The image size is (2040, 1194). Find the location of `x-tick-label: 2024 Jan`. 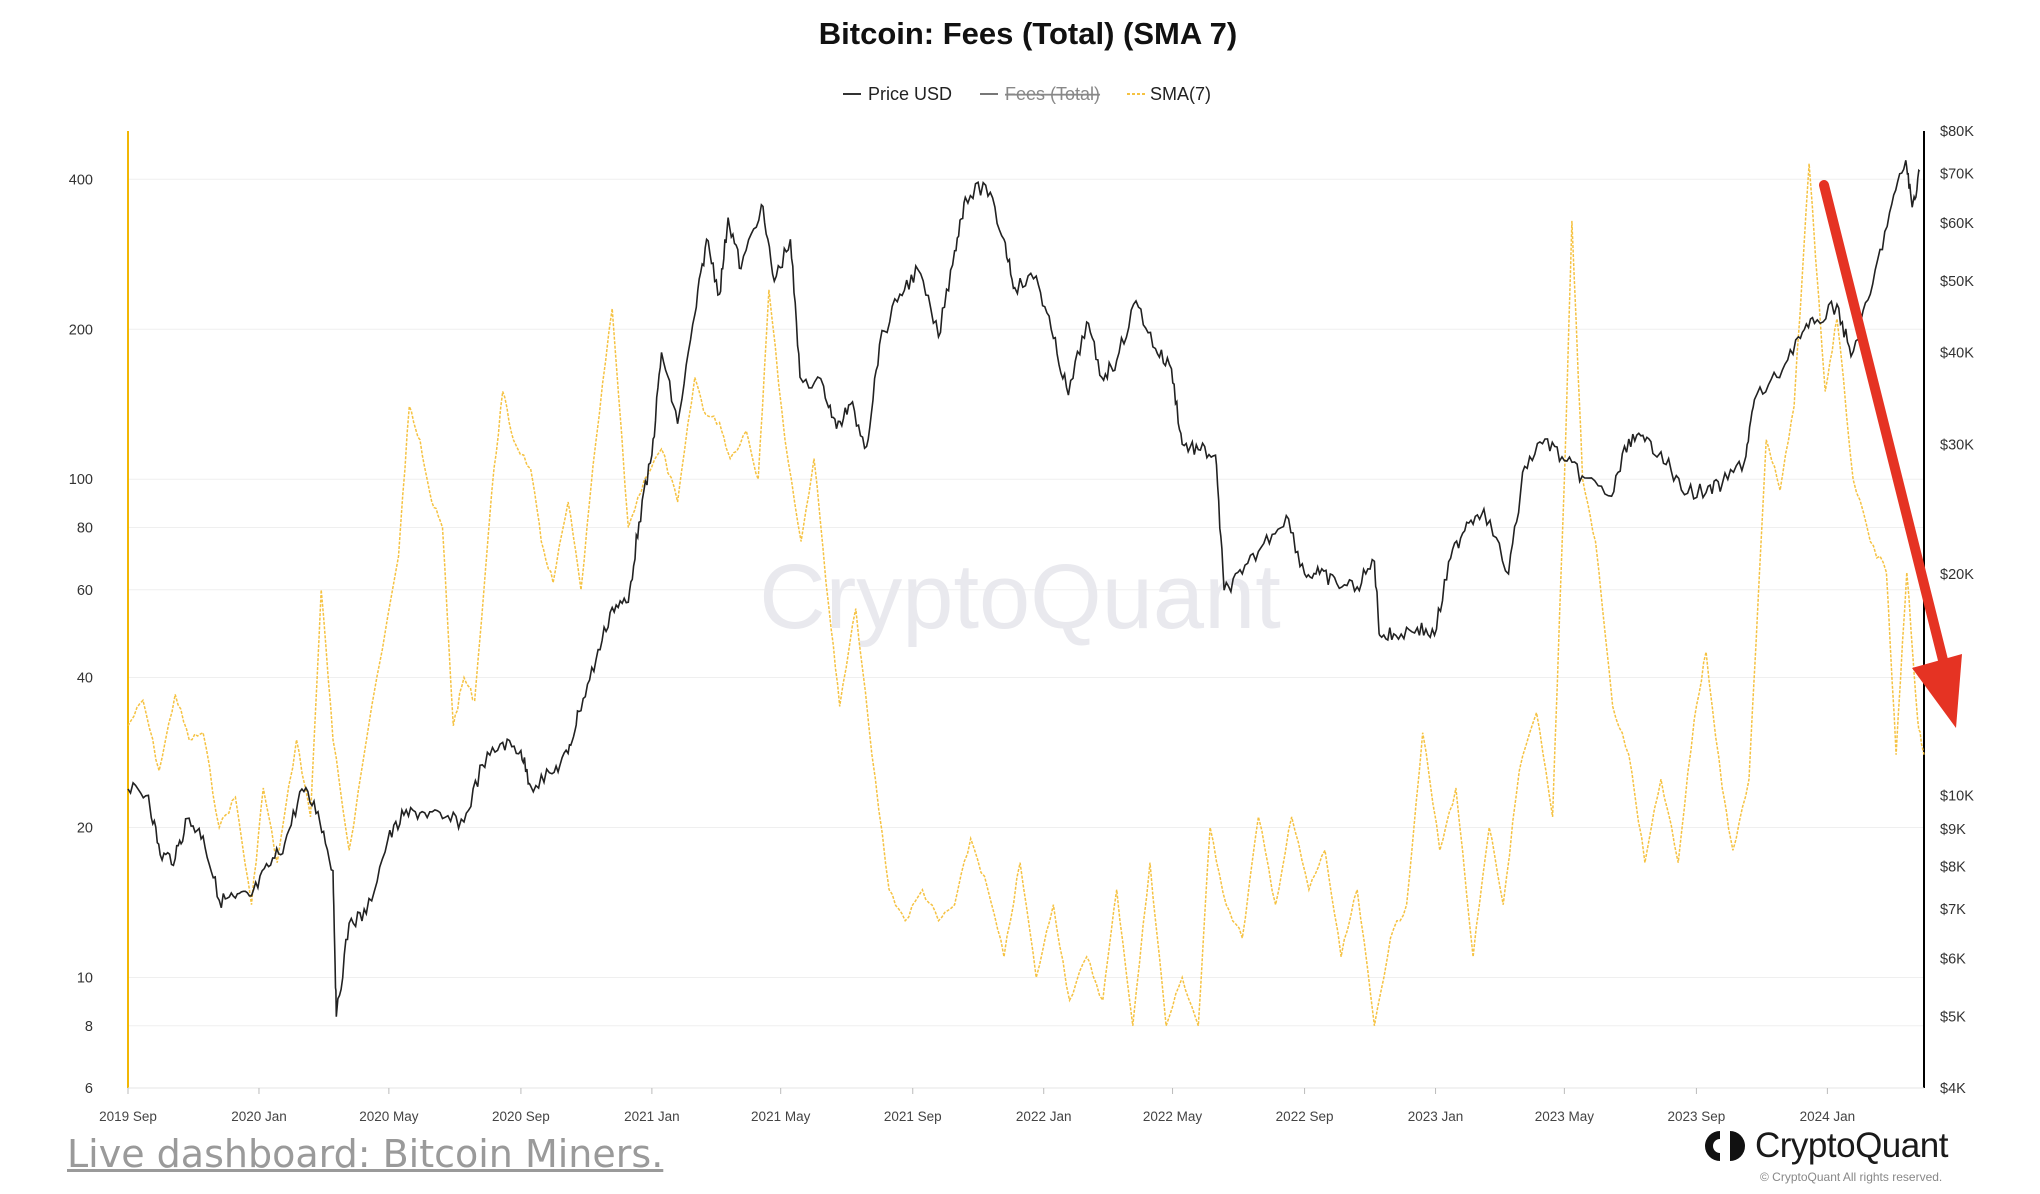

x-tick-label: 2024 Jan is located at coordinates (1828, 1116).